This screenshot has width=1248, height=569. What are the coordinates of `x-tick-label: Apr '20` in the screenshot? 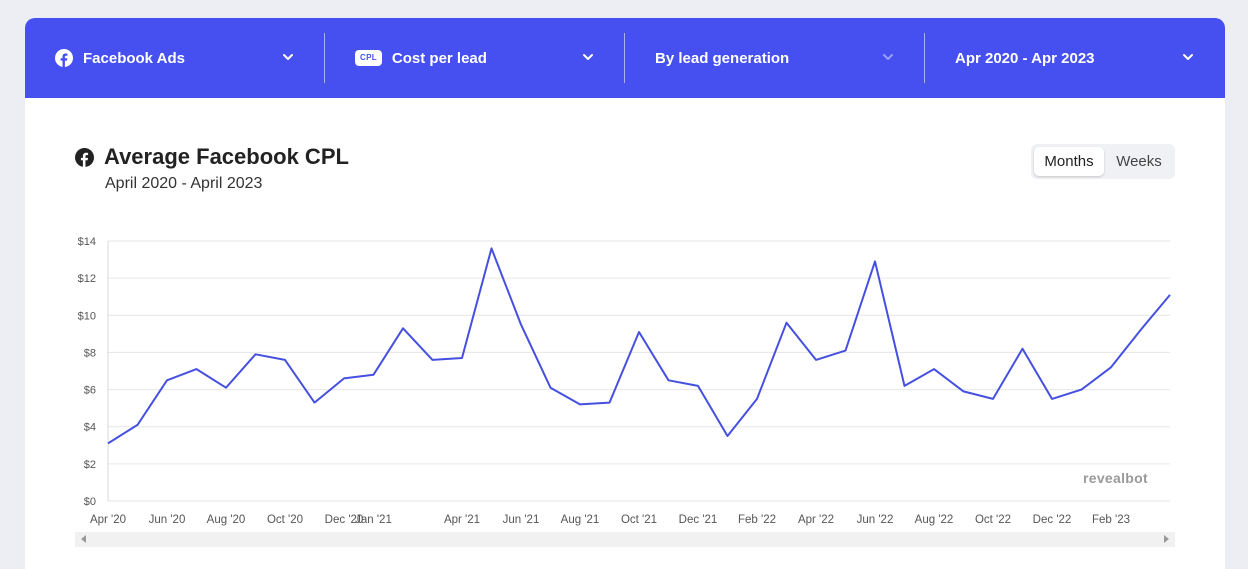 It's located at (108, 520).